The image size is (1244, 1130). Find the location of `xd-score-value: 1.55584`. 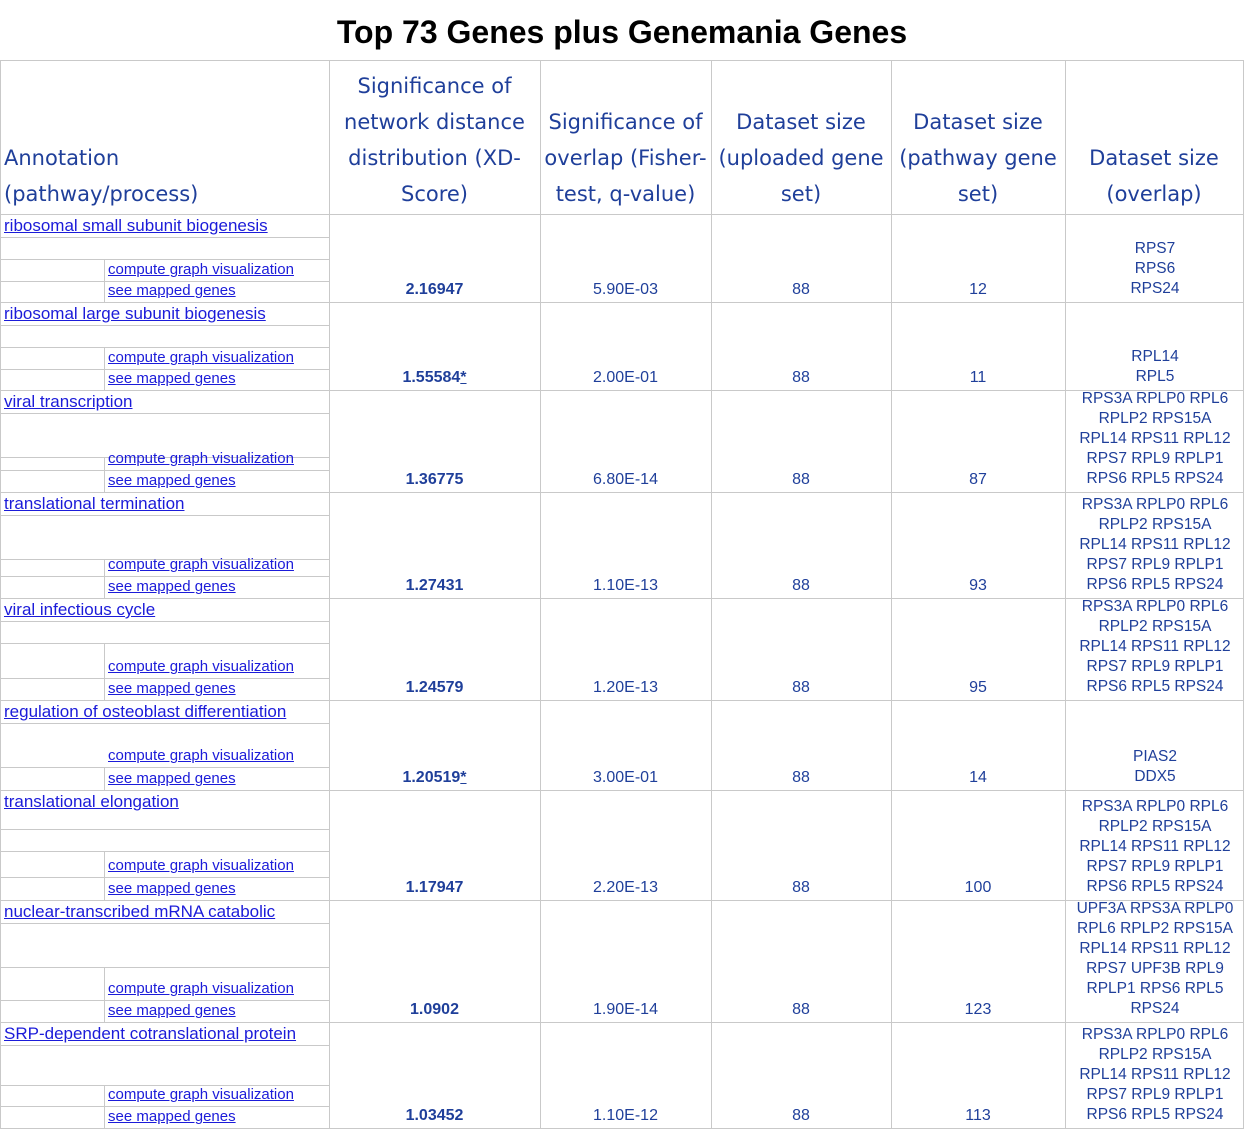

xd-score-value: 1.55584 is located at coordinates (431, 377).